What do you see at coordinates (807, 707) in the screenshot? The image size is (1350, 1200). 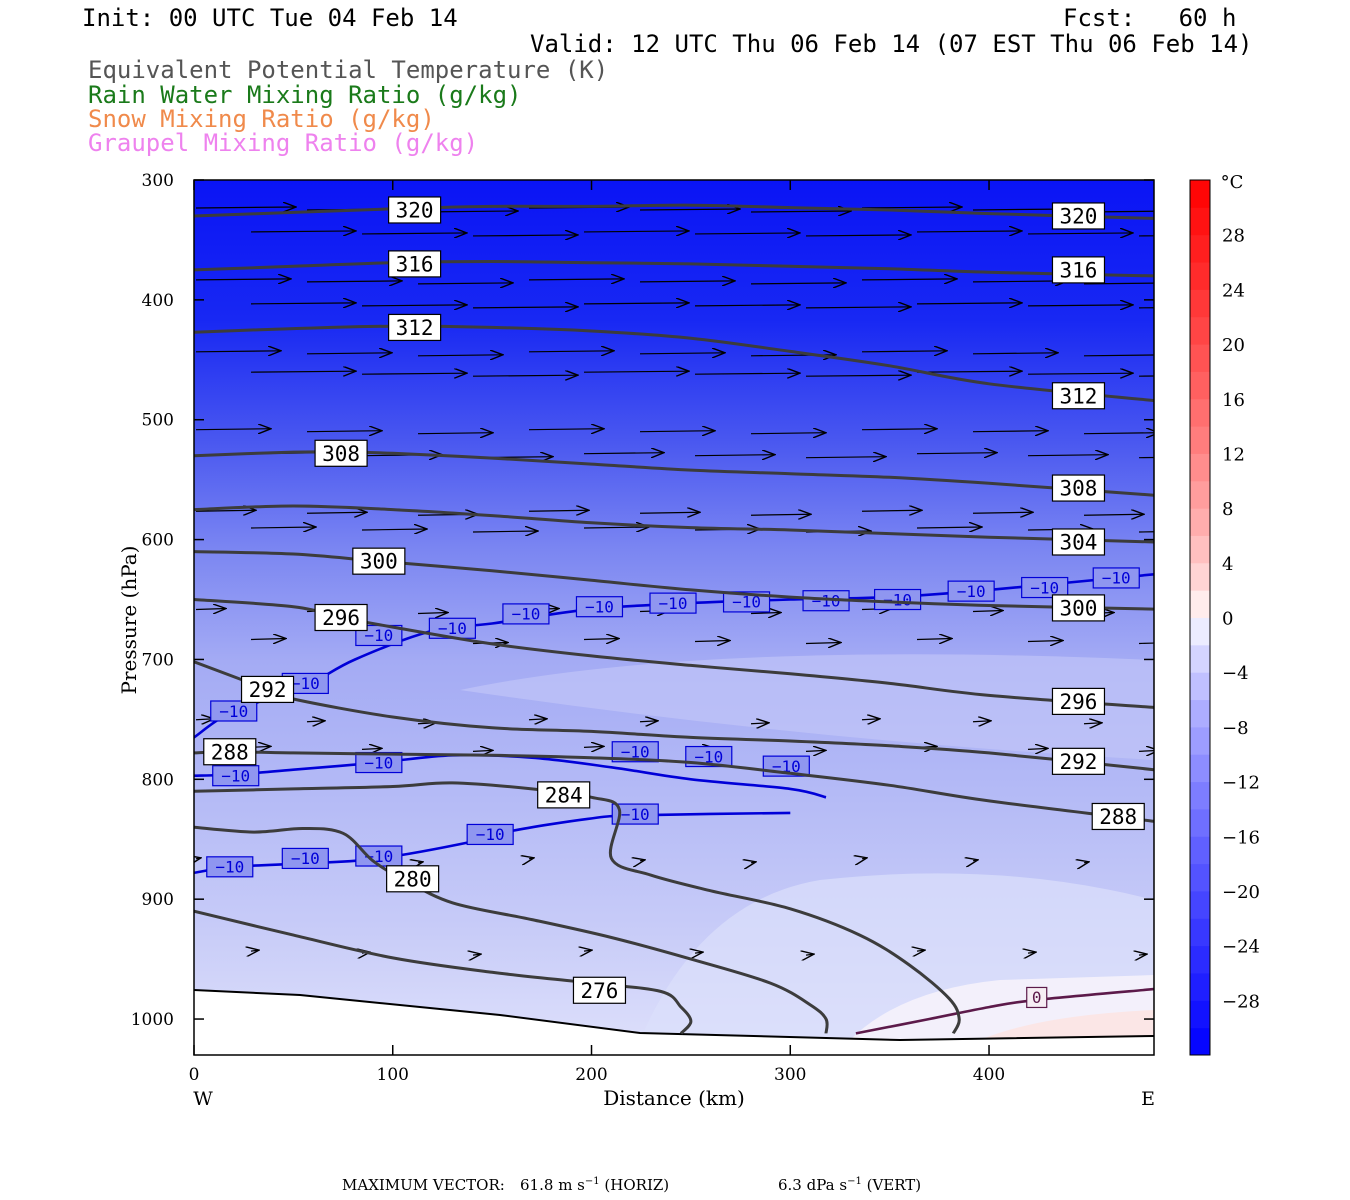 I see `shading-band` at bounding box center [807, 707].